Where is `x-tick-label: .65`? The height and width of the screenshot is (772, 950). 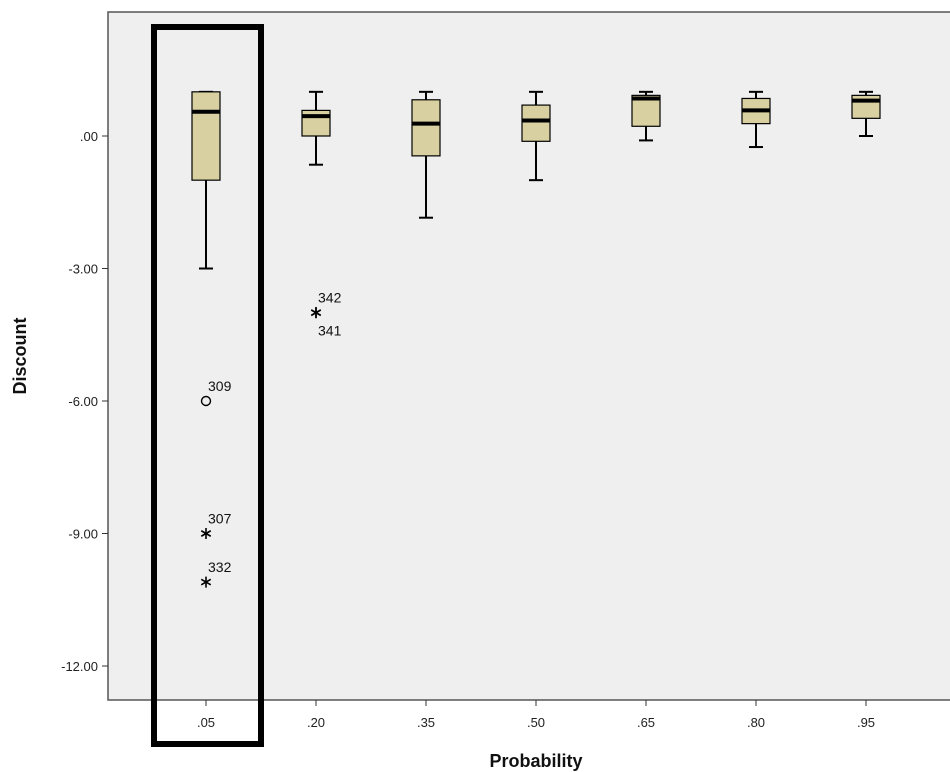
x-tick-label: .65 is located at coordinates (646, 722).